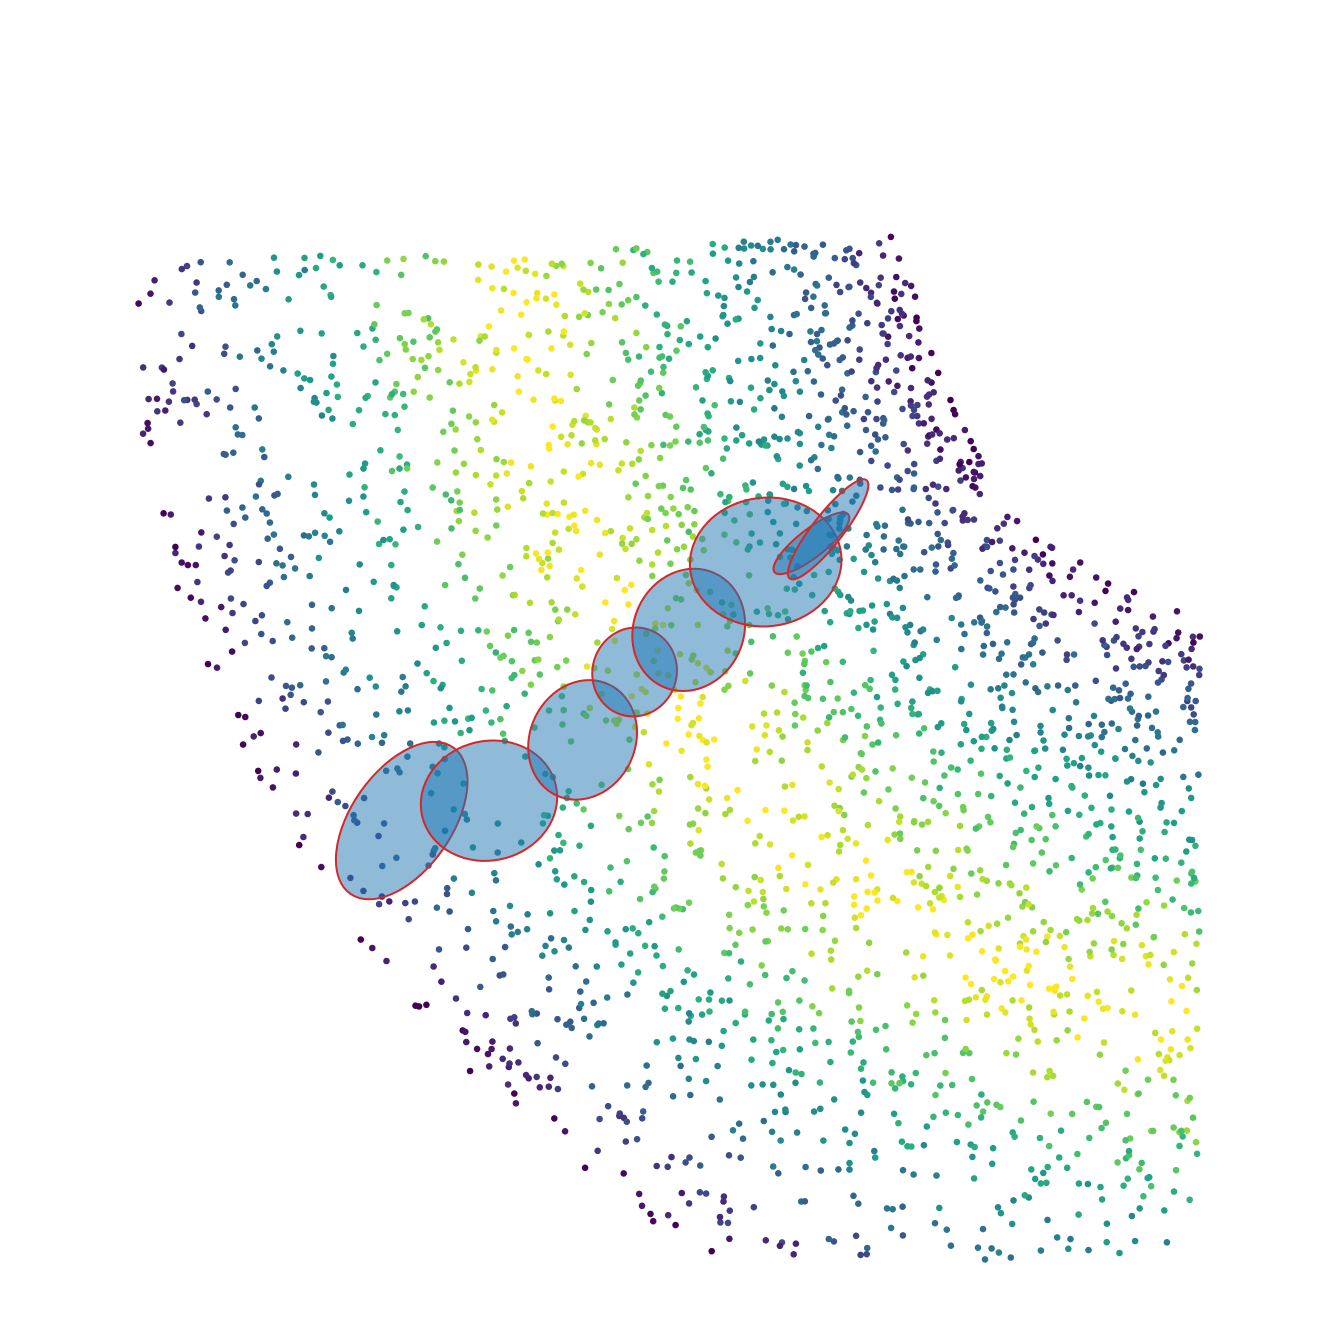 Image resolution: width=1333 pixels, height=1333 pixels. Describe the element at coordinates (765, 562) in the screenshot. I see `confidence-ellipse` at that location.